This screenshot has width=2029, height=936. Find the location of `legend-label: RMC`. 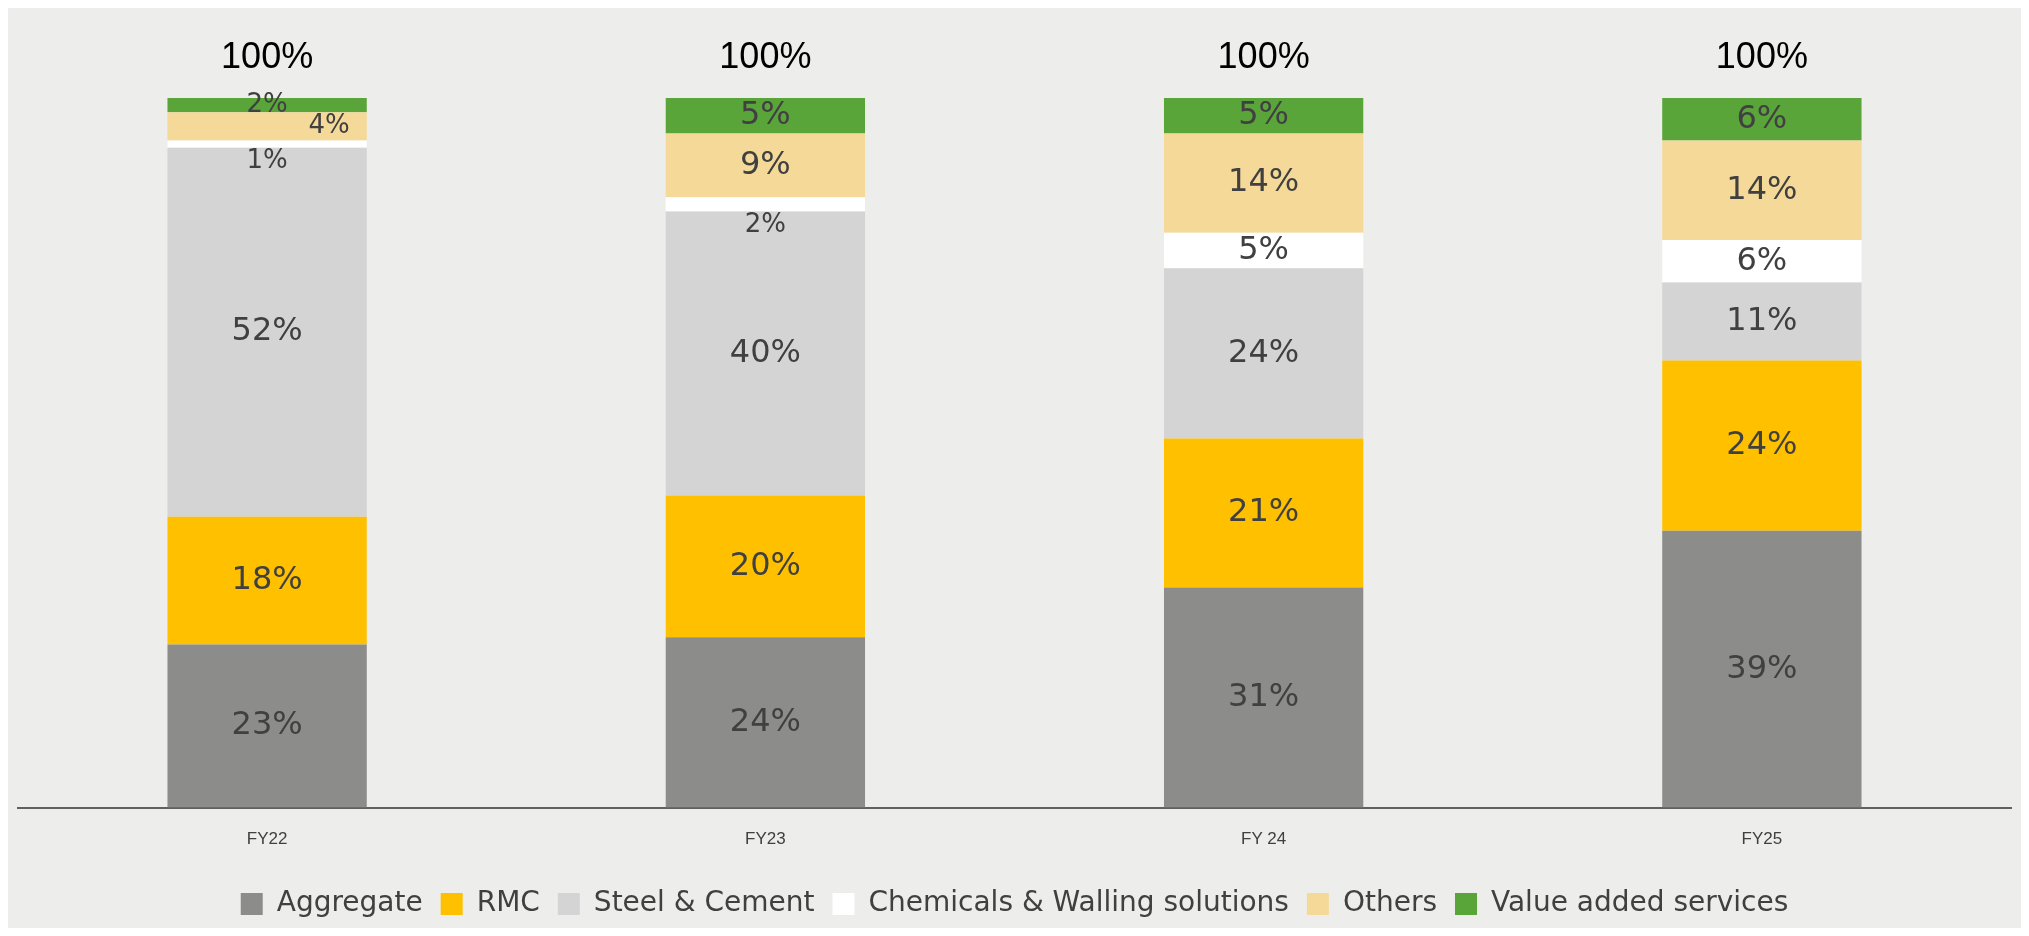

legend-label: RMC is located at coordinates (508, 902).